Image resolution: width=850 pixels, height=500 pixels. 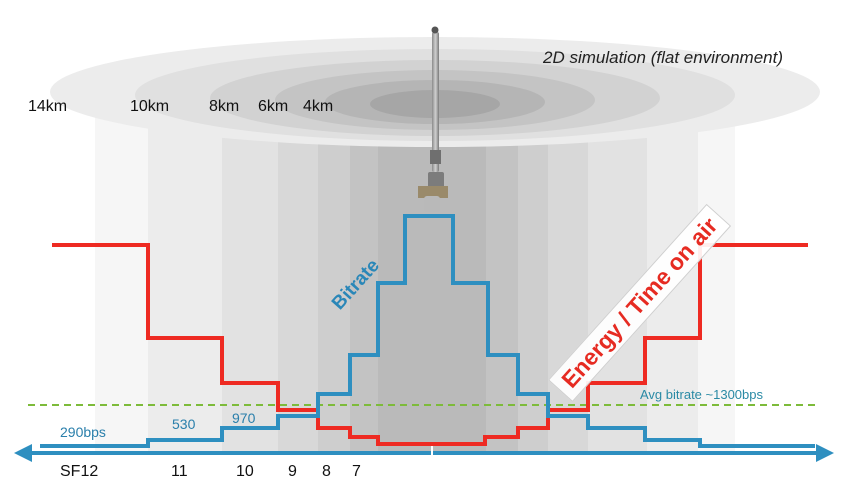 I want to click on sf-label-12: SF12, so click(x=79, y=471).